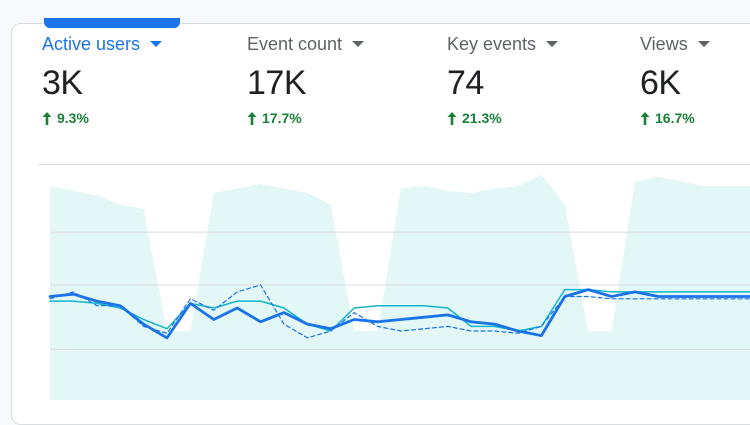  I want to click on metric-tab-key-events: Key events 74 21.3%, so click(503, 78).